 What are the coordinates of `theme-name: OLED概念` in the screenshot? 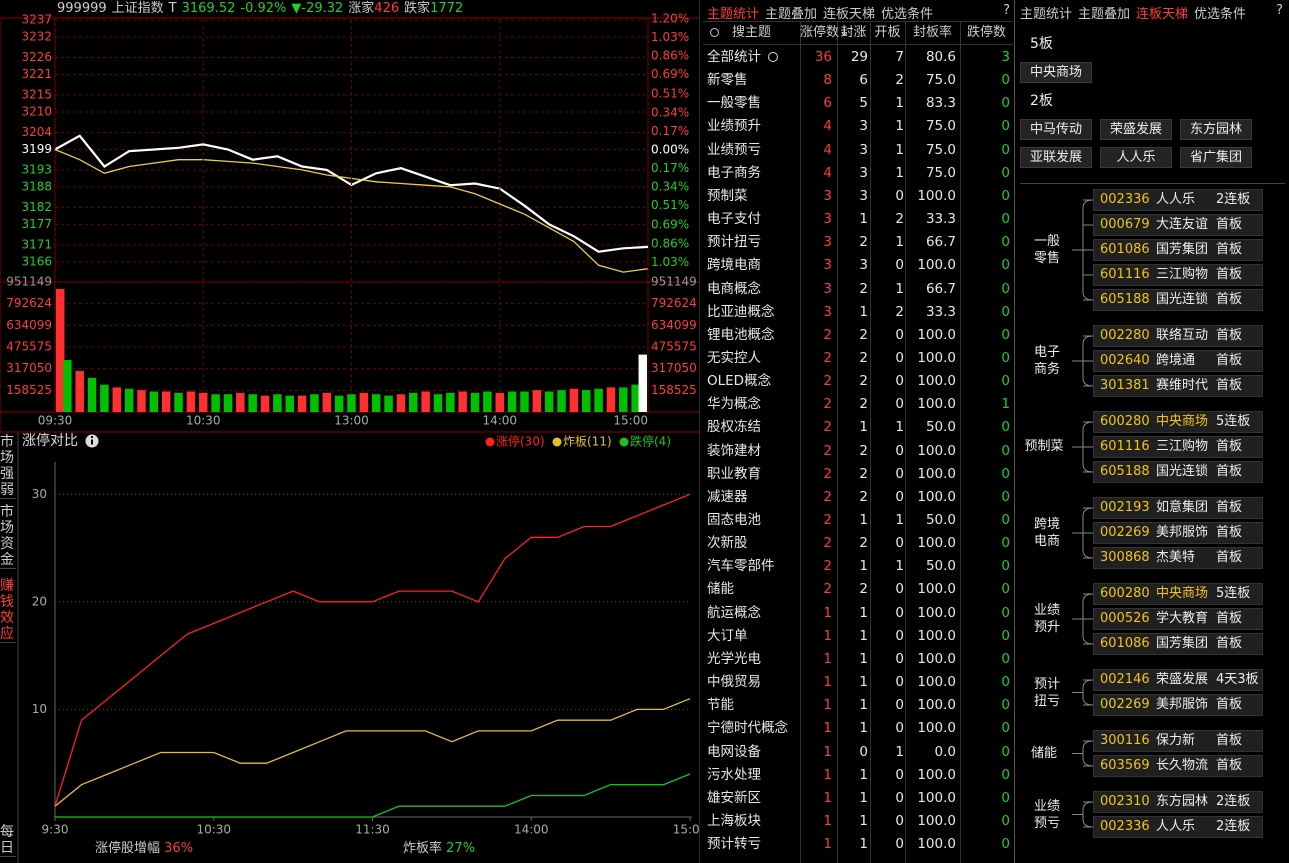 It's located at (739, 381).